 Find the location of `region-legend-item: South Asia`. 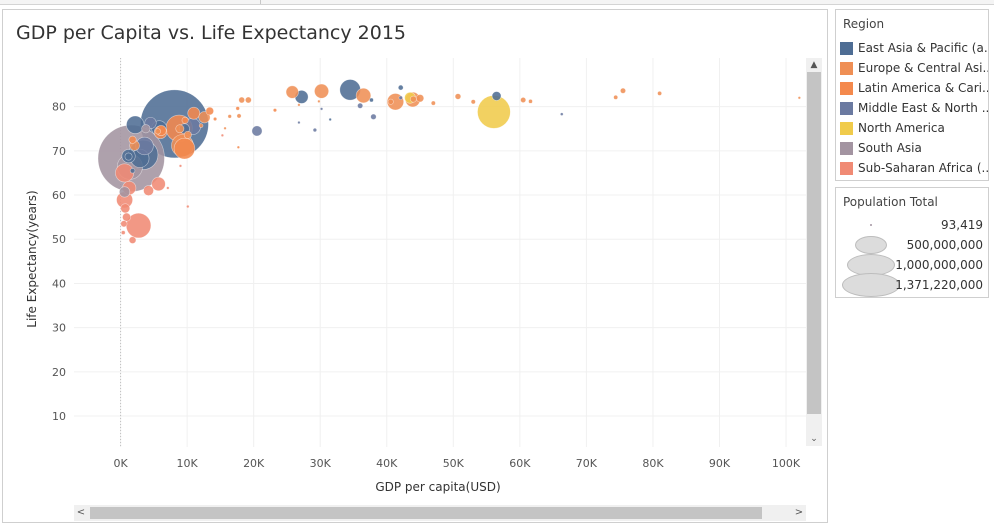

region-legend-item: South Asia is located at coordinates (914, 149).